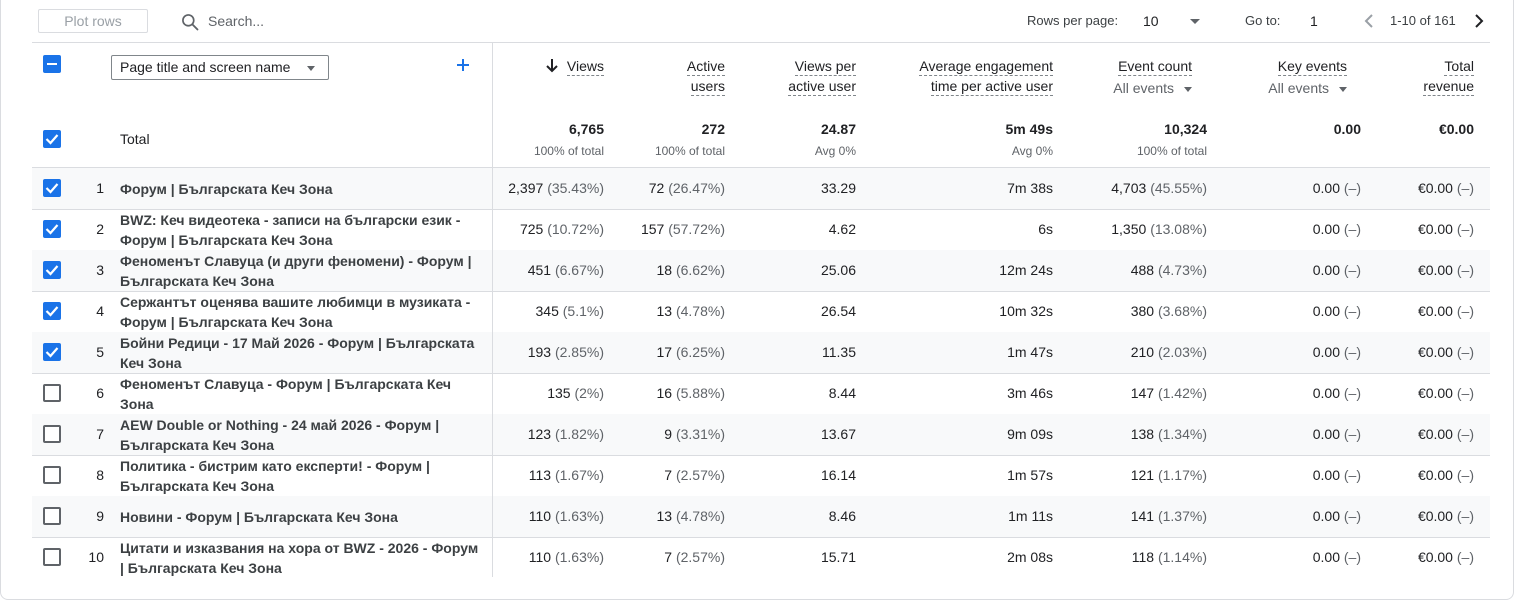  Describe the element at coordinates (696, 229) in the screenshot. I see `row-users-percent: (57.72%)` at that location.